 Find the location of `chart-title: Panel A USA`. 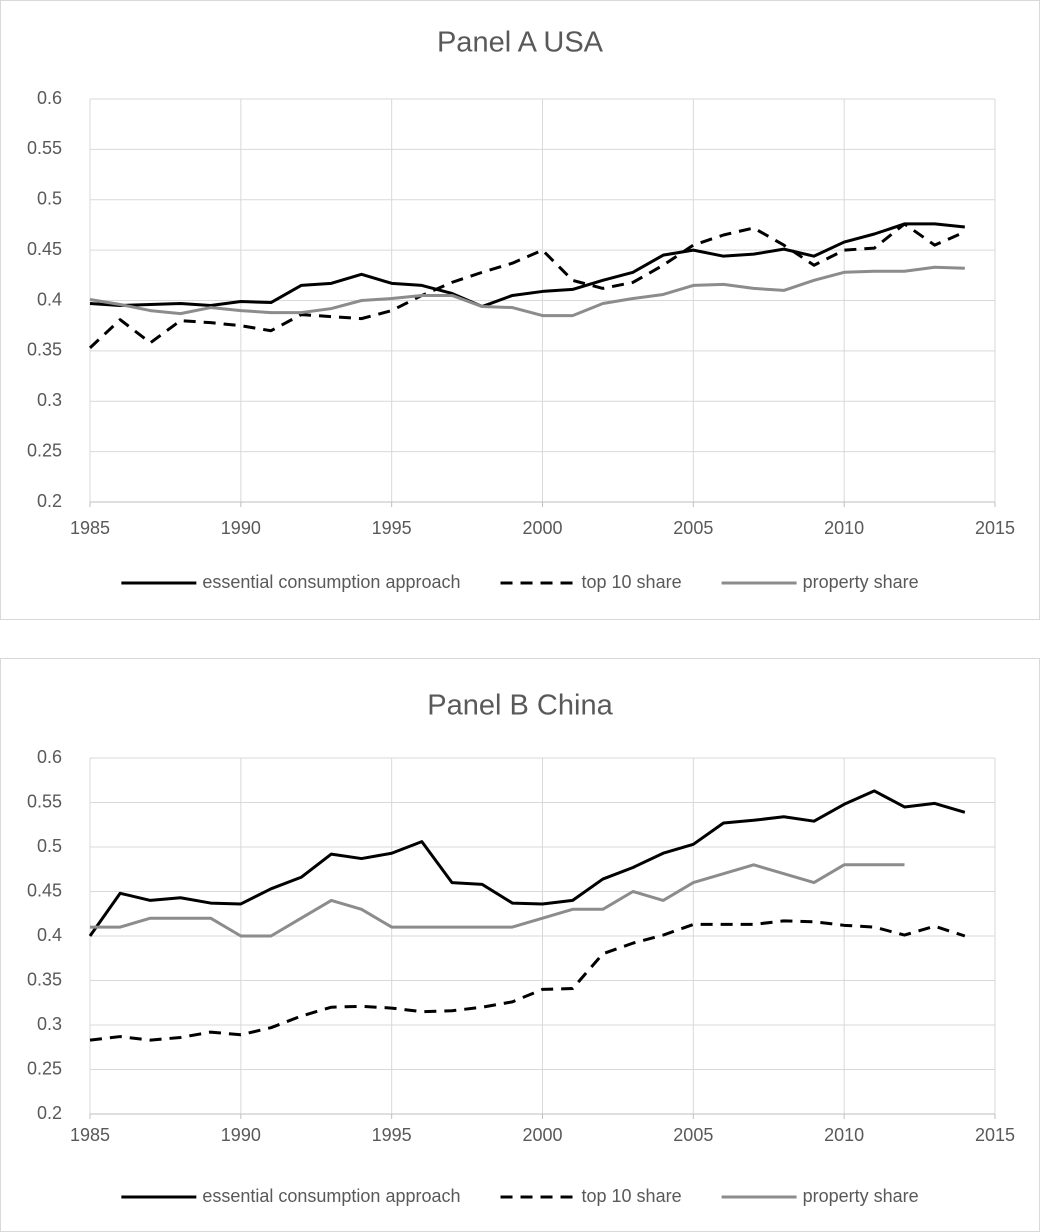

chart-title: Panel A USA is located at coordinates (520, 43).